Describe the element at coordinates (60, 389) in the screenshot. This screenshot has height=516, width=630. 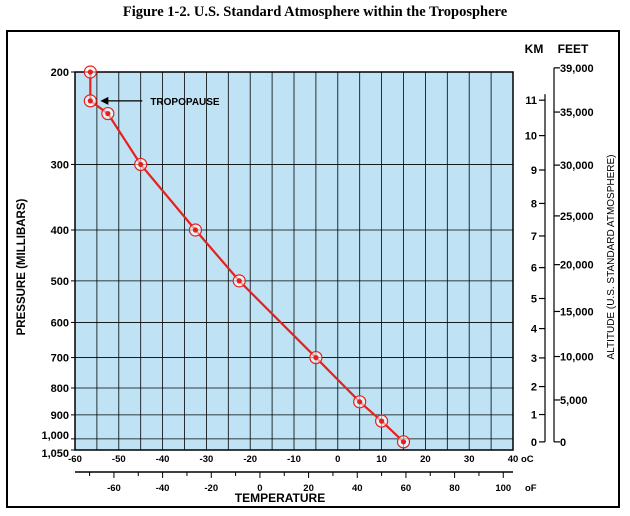
I see `pressure-tick-label: 800` at that location.